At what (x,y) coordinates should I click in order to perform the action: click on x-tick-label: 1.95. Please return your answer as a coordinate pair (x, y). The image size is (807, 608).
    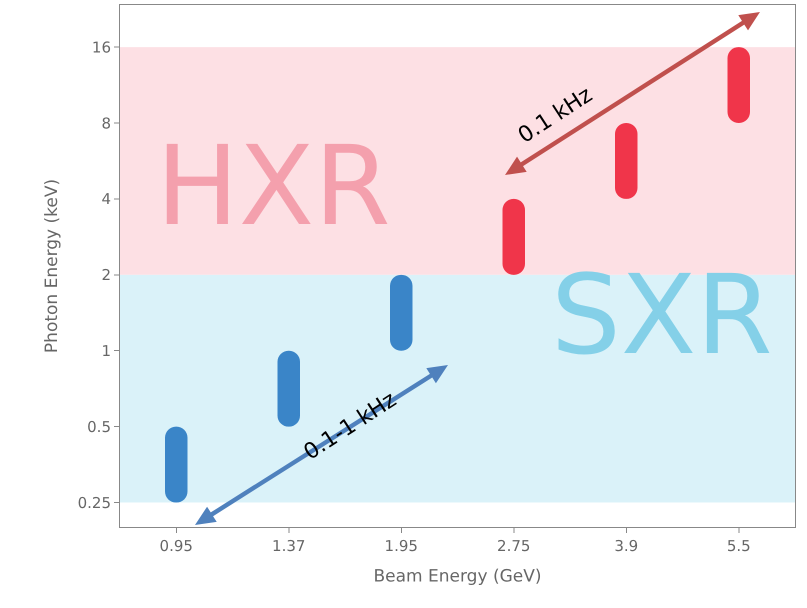
    Looking at the image, I should click on (401, 546).